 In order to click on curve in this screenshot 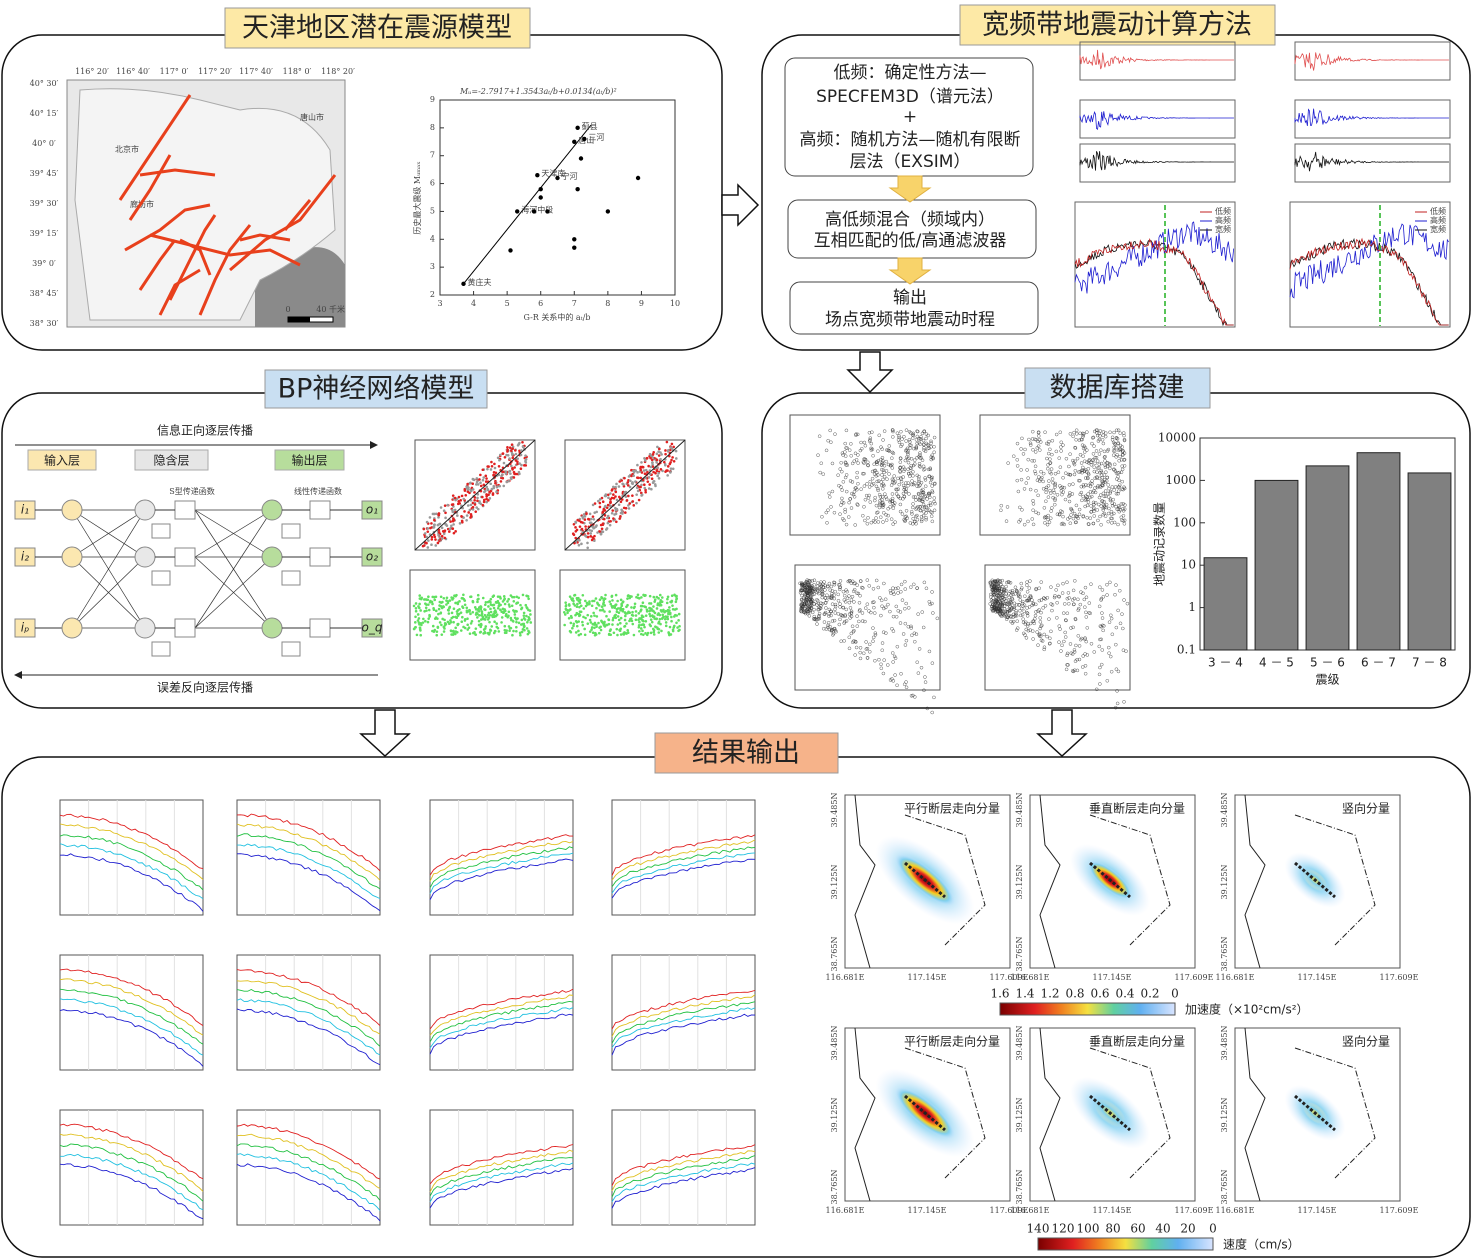, I will do `click(501, 1028)`.